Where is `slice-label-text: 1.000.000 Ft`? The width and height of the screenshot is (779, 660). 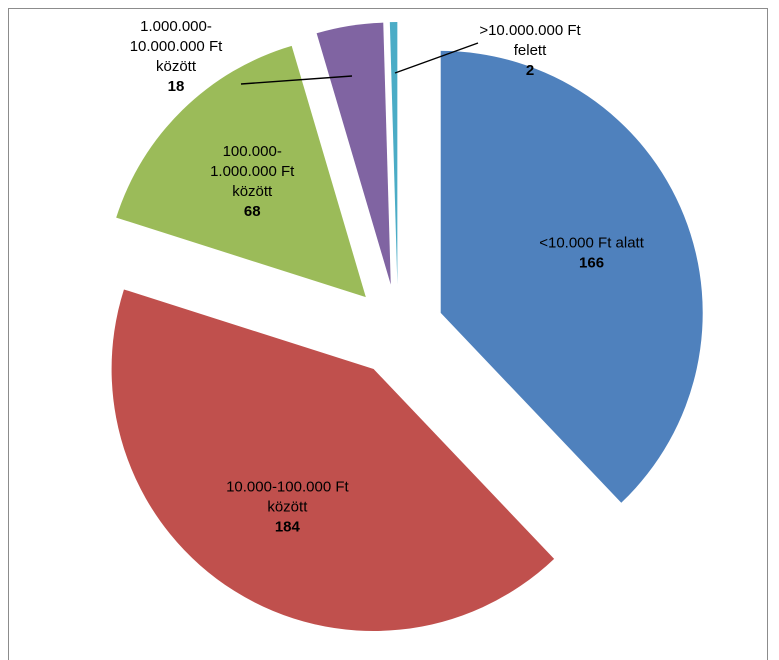 slice-label-text: 1.000.000 Ft is located at coordinates (252, 171).